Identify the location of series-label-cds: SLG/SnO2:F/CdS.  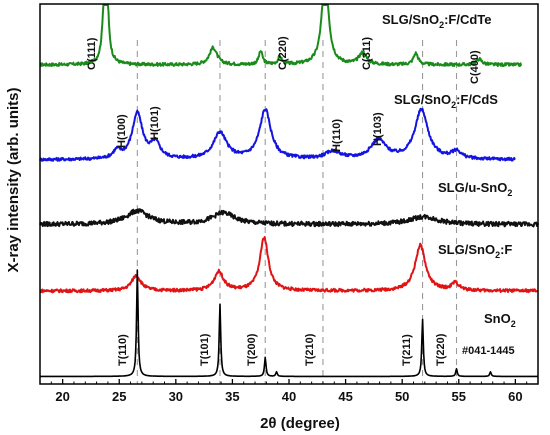
(446, 101).